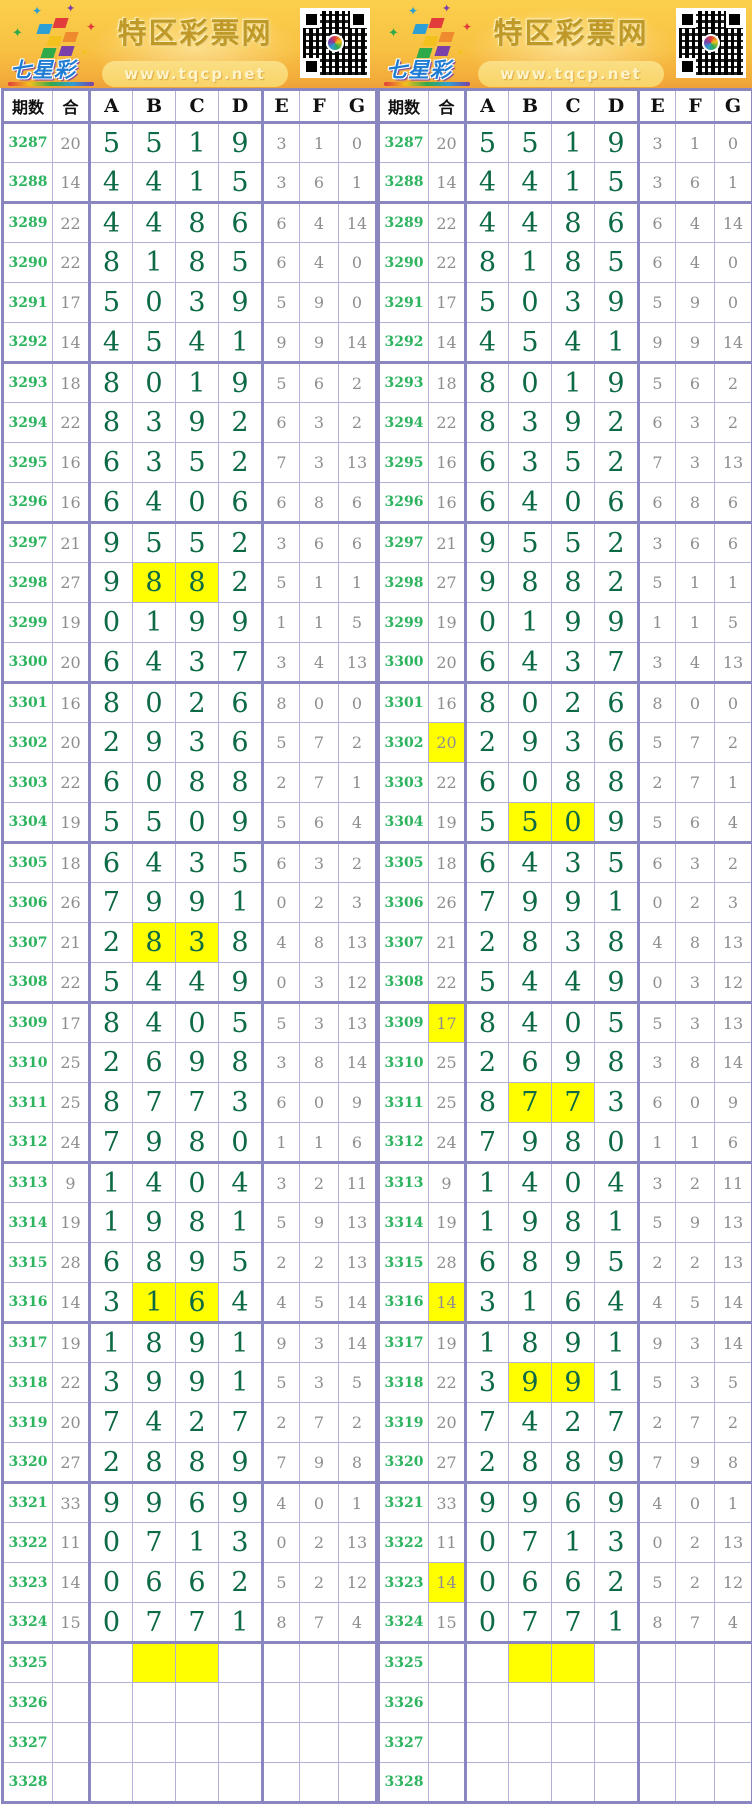 The width and height of the screenshot is (752, 1805). Describe the element at coordinates (280, 902) in the screenshot. I see `value-cell-E: 0` at that location.